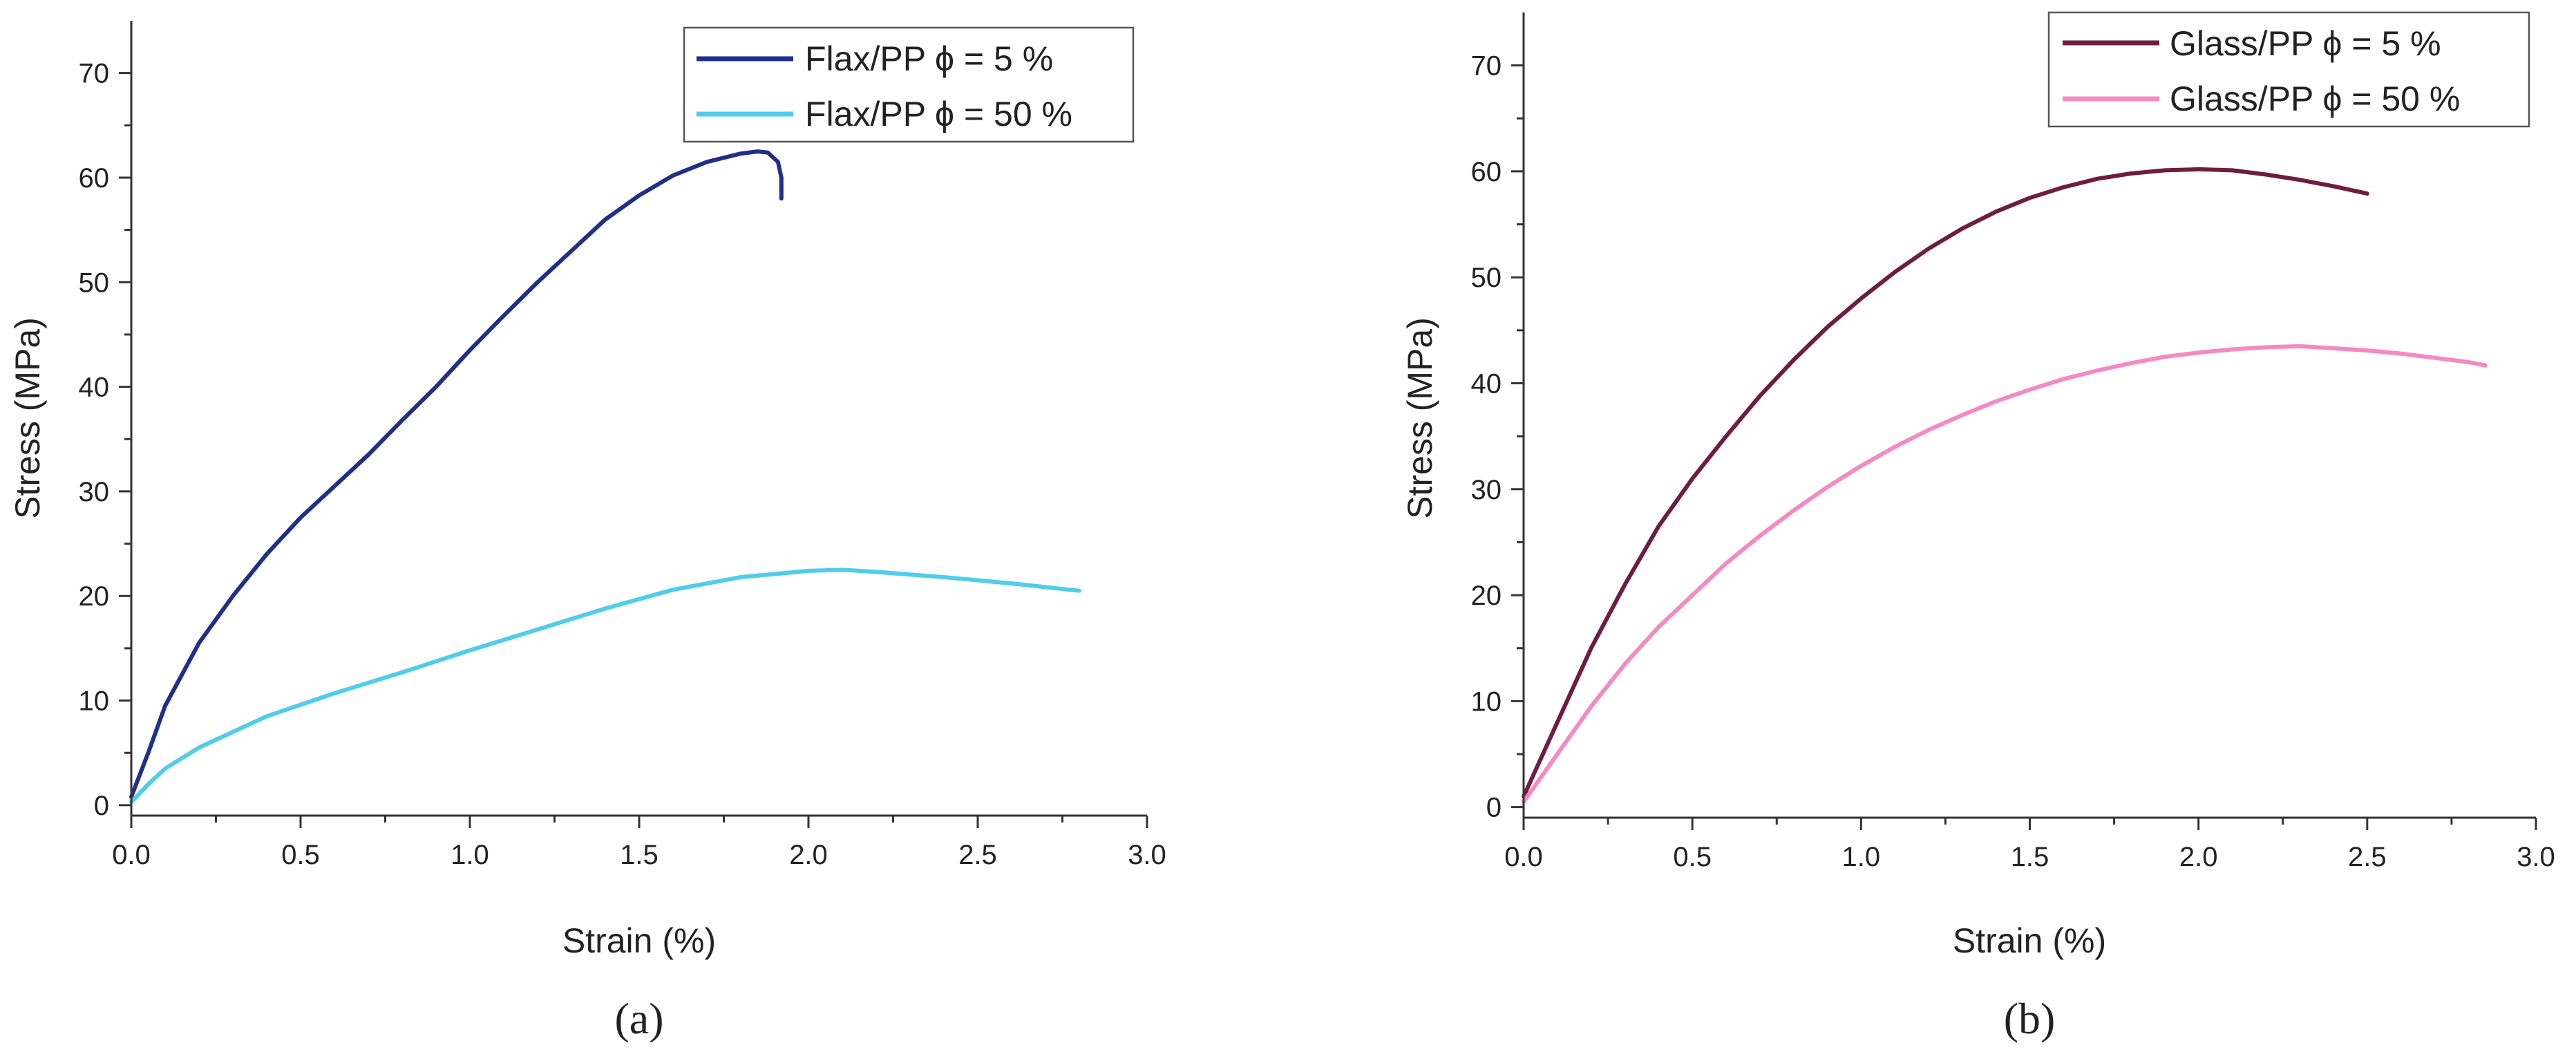 Image resolution: width=2576 pixels, height=1052 pixels. What do you see at coordinates (2198, 857) in the screenshot?
I see `panel-b-x-tick-label: 2.0` at bounding box center [2198, 857].